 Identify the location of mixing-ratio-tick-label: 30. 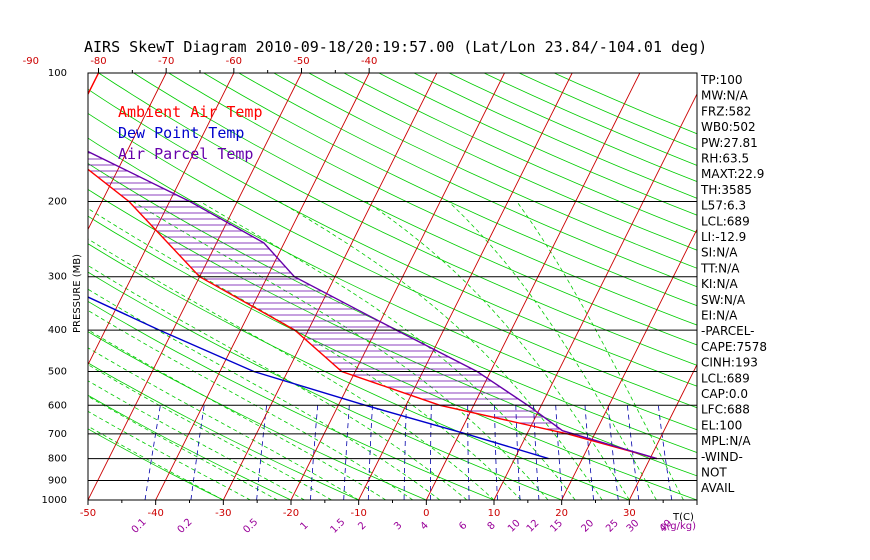
(633, 526).